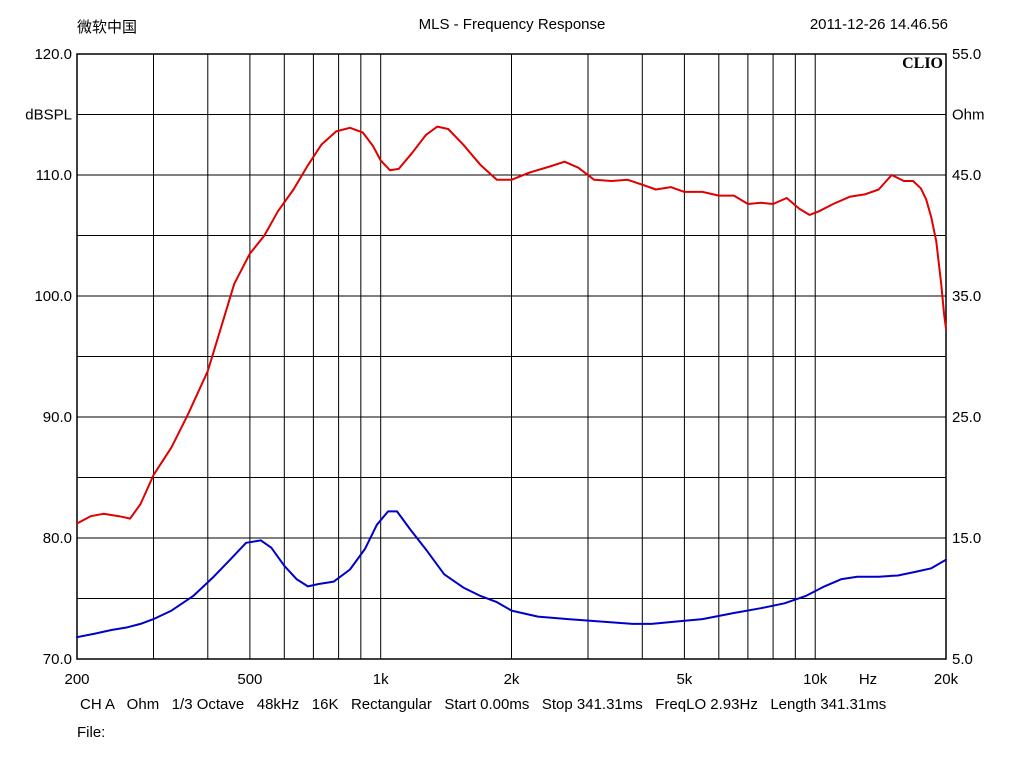 The height and width of the screenshot is (768, 1024). I want to click on y-left-tick-label: 90.0, so click(57, 417).